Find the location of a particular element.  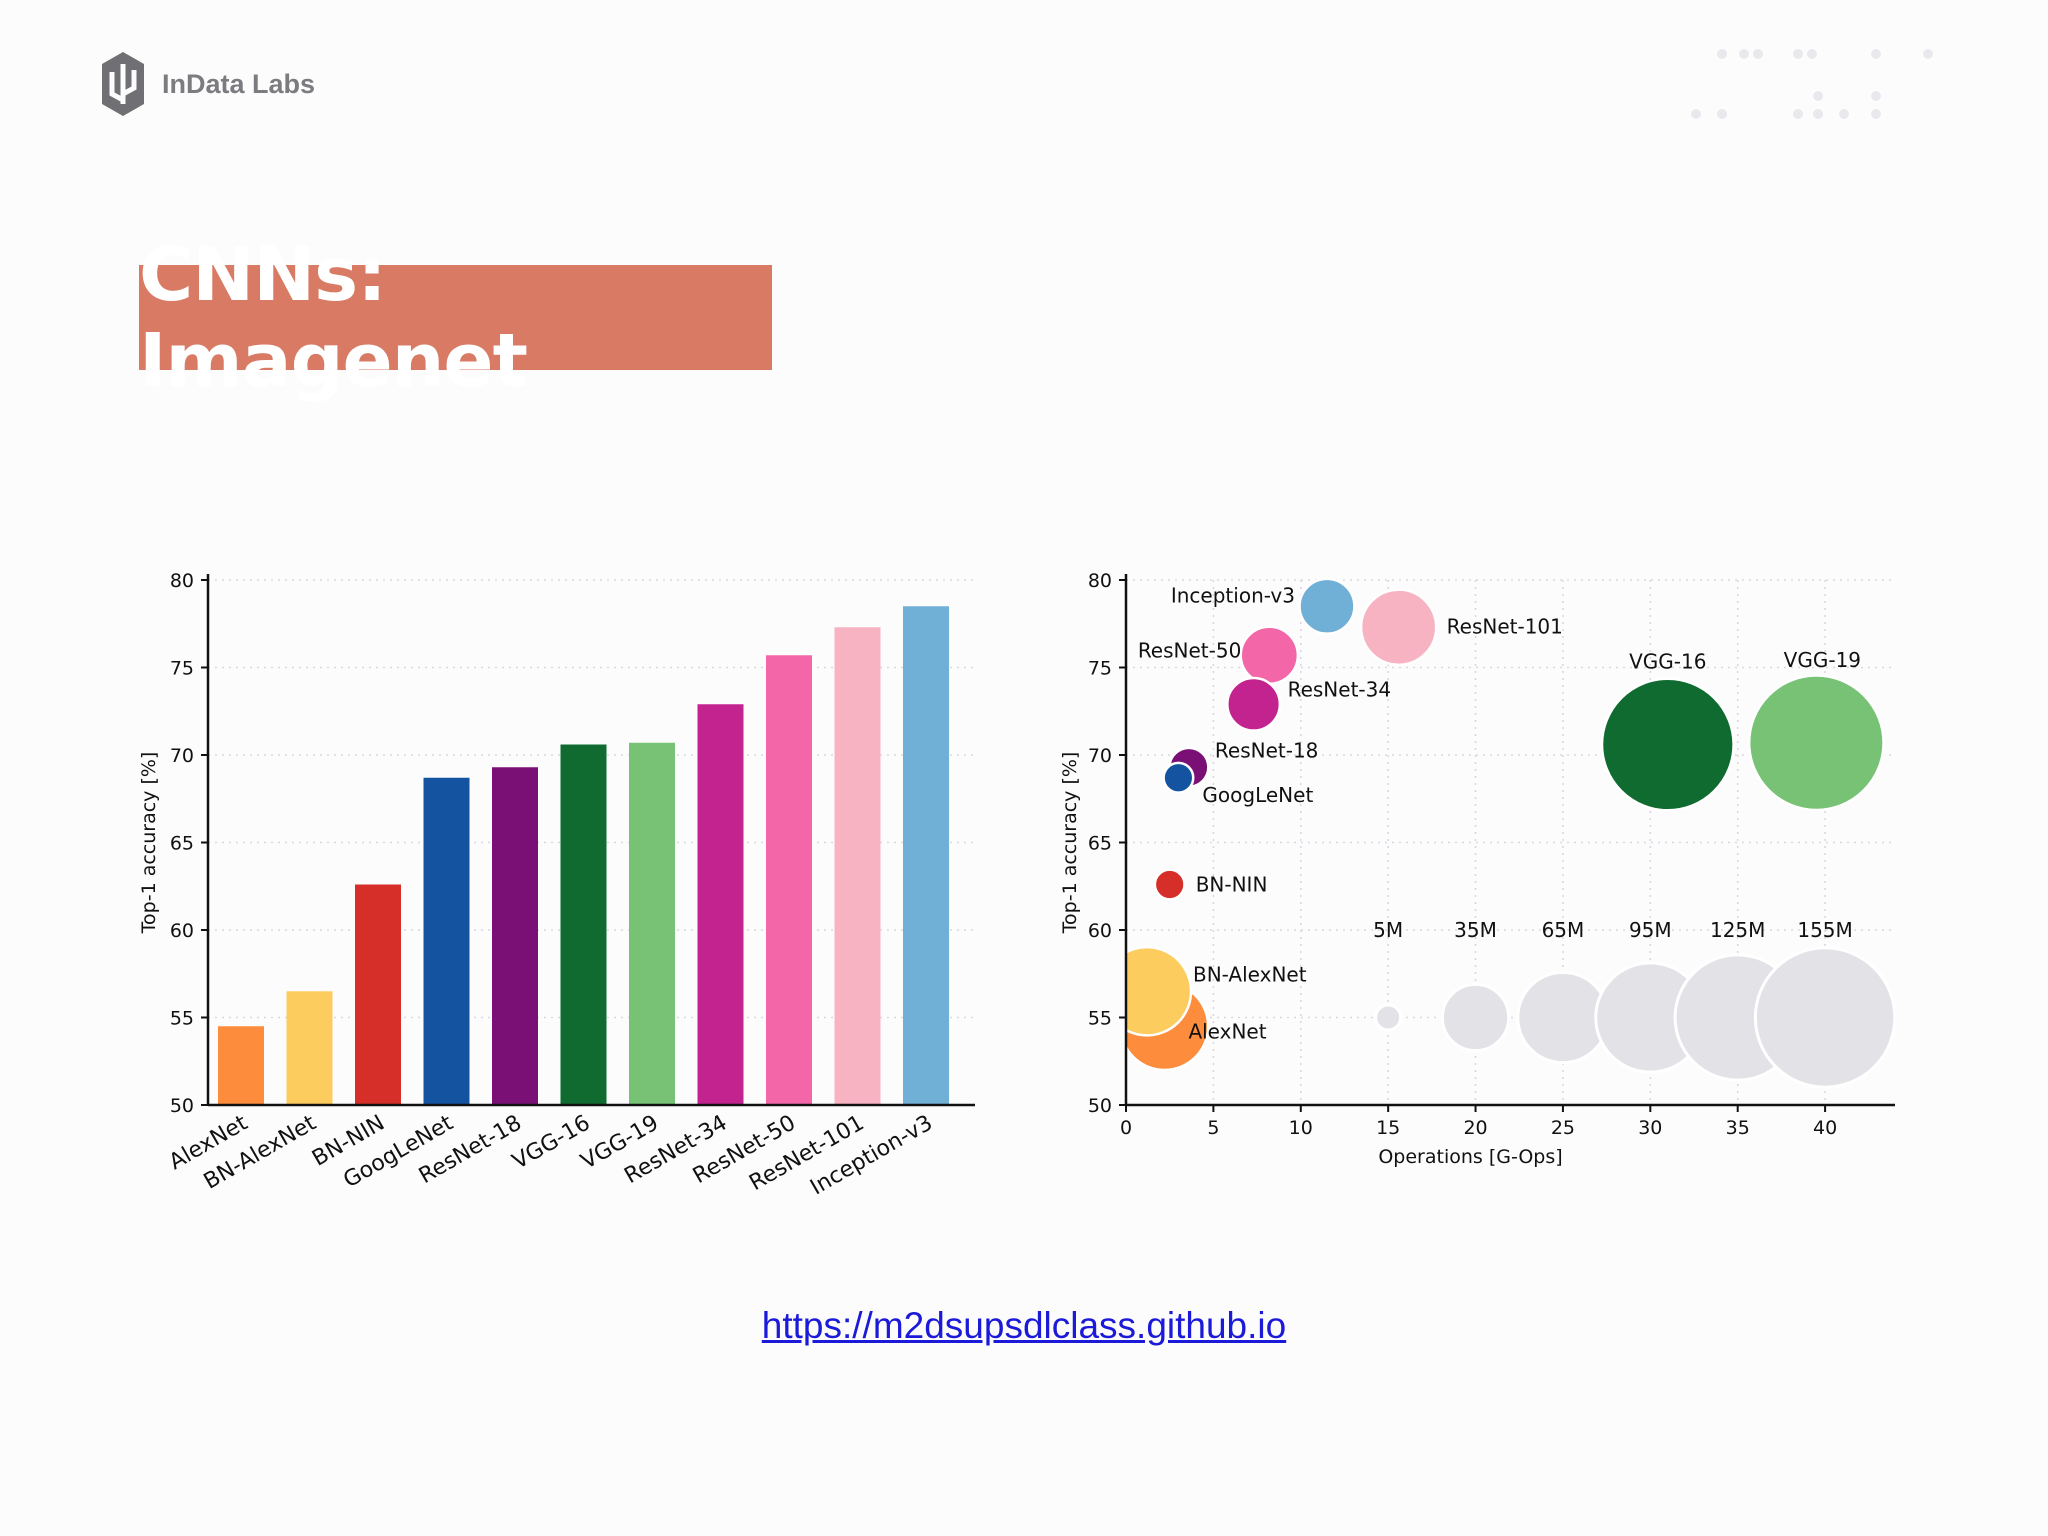

bubble-label: VGG-19 is located at coordinates (1822, 660).